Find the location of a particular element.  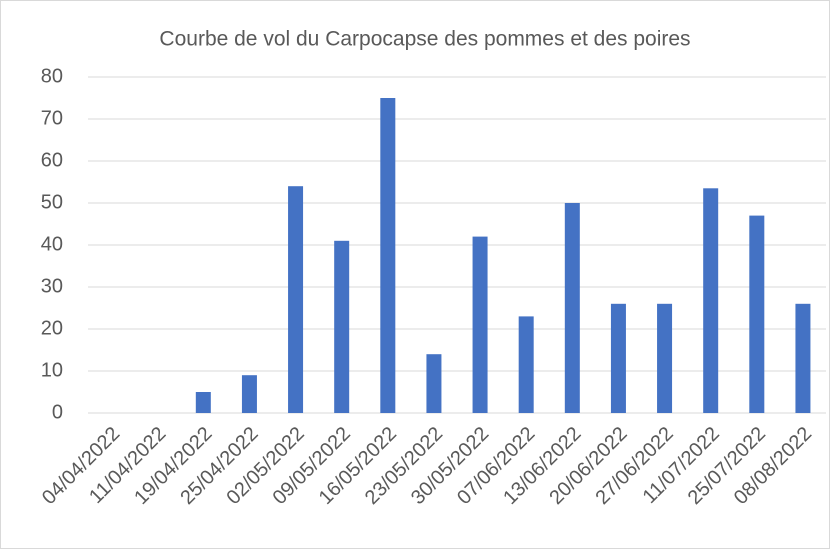

y-tick-label: 50 is located at coordinates (52, 202).